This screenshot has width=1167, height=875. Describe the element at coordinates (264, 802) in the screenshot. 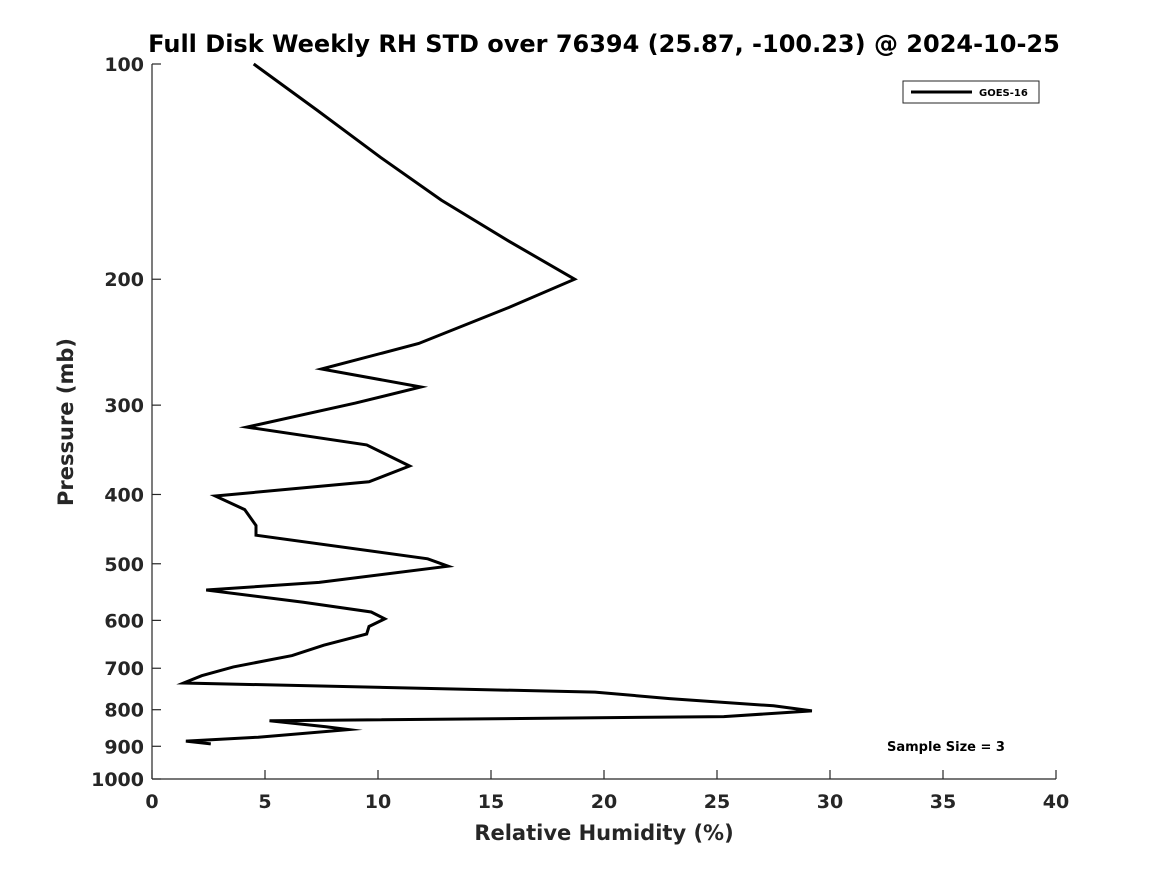

I see `x-tick-label: 5` at that location.